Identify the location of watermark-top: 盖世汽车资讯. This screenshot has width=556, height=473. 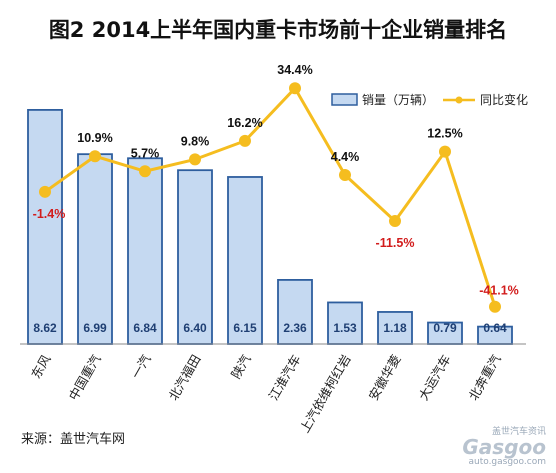
(518, 432).